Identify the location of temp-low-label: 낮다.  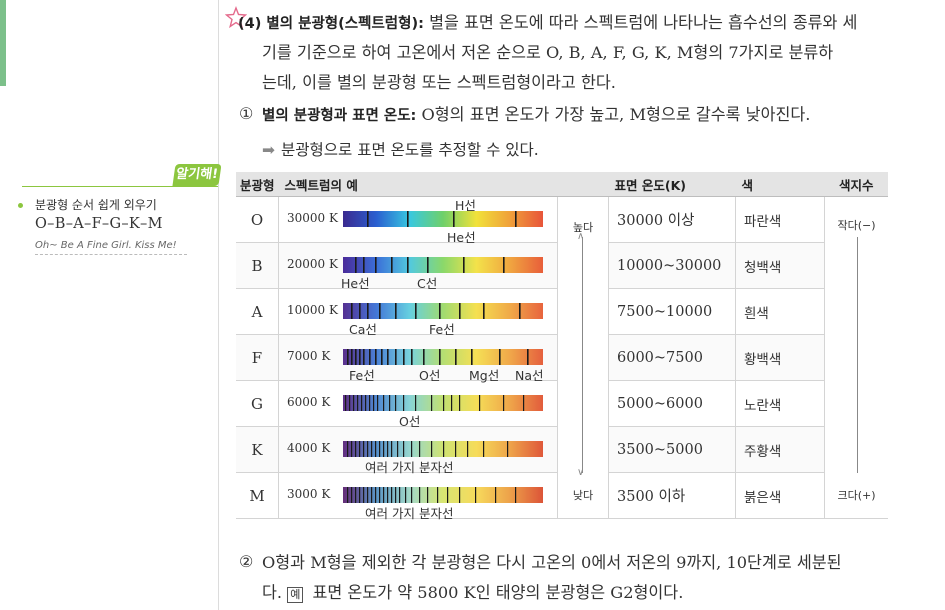
(583, 495).